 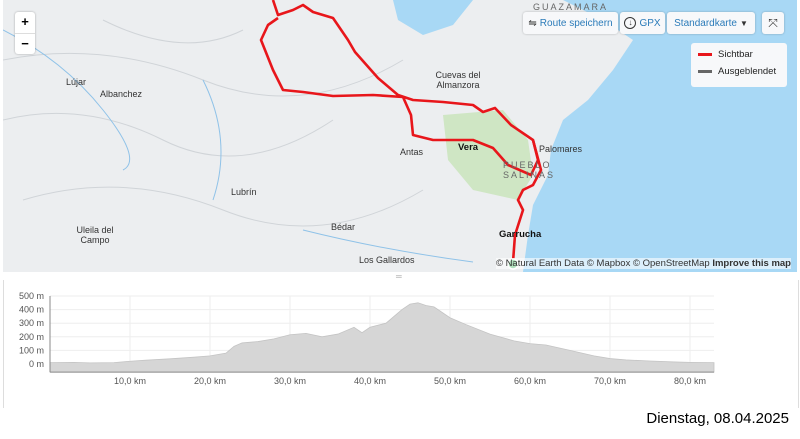 What do you see at coordinates (399, 276) in the screenshot?
I see `resize-handle: ═` at bounding box center [399, 276].